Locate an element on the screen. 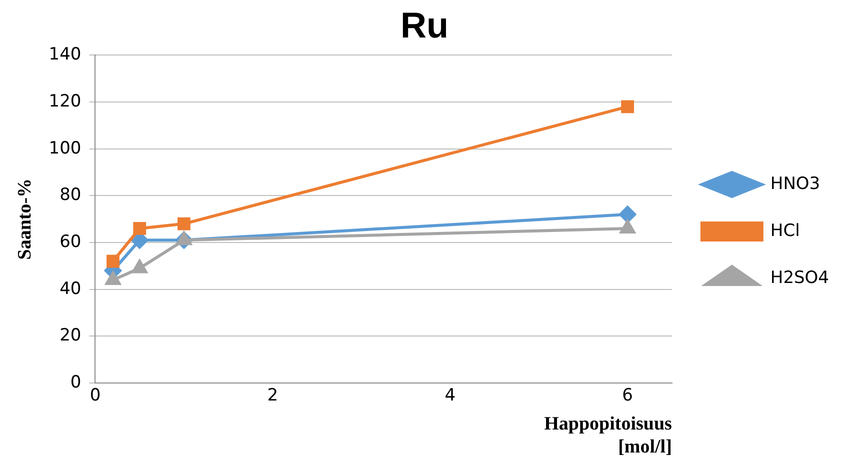 The width and height of the screenshot is (849, 463). x-tick-label: 6 is located at coordinates (627, 396).